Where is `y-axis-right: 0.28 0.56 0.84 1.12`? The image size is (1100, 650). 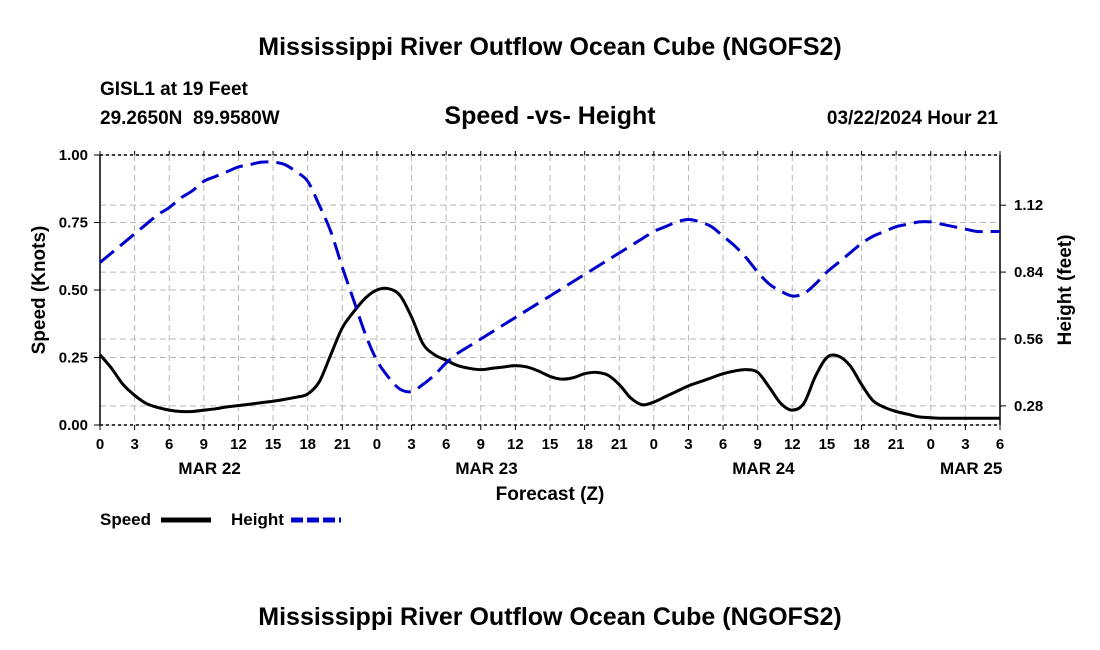
y-axis-right: 0.28 0.56 0.84 1.12 is located at coordinates (1022, 306).